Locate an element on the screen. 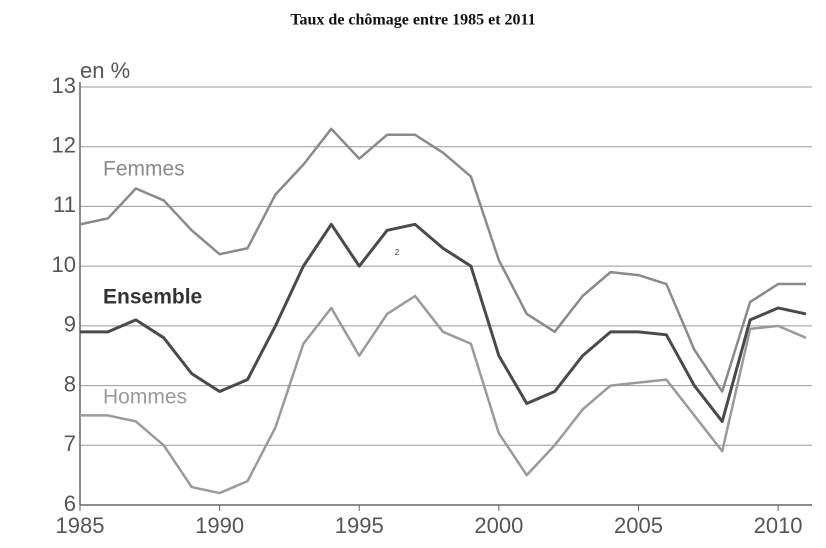 The image size is (826, 548). series-label: Hommes is located at coordinates (145, 397).